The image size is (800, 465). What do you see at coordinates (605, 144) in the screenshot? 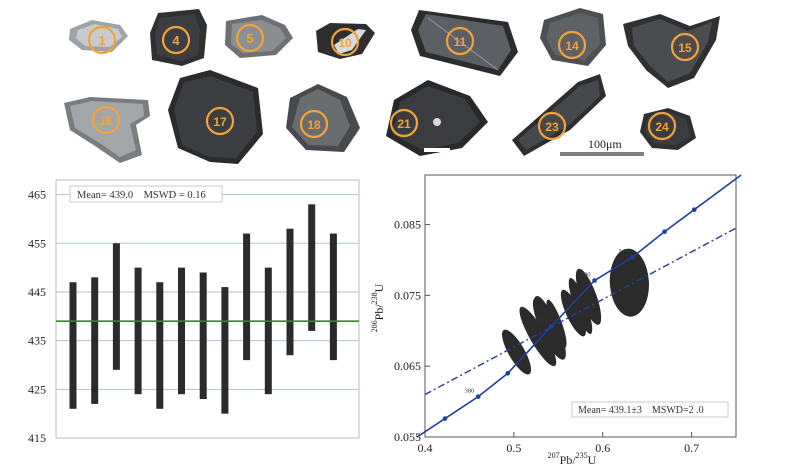
I see `scale-bar-label: 100μm` at bounding box center [605, 144].